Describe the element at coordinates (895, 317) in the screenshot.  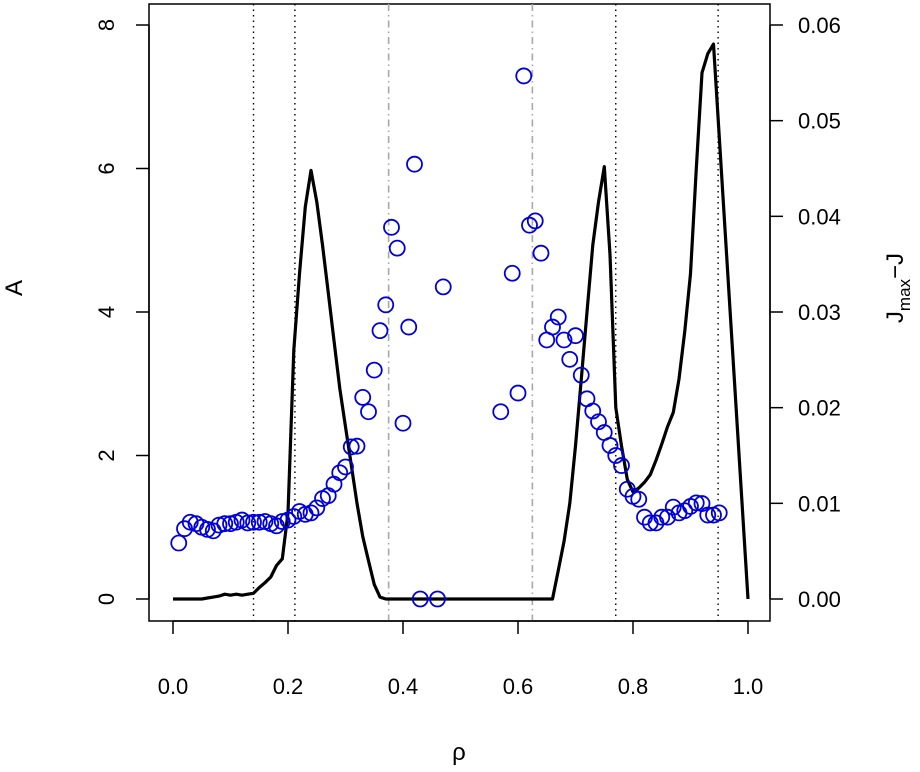
I see `y-axis-right-label-main: J` at that location.